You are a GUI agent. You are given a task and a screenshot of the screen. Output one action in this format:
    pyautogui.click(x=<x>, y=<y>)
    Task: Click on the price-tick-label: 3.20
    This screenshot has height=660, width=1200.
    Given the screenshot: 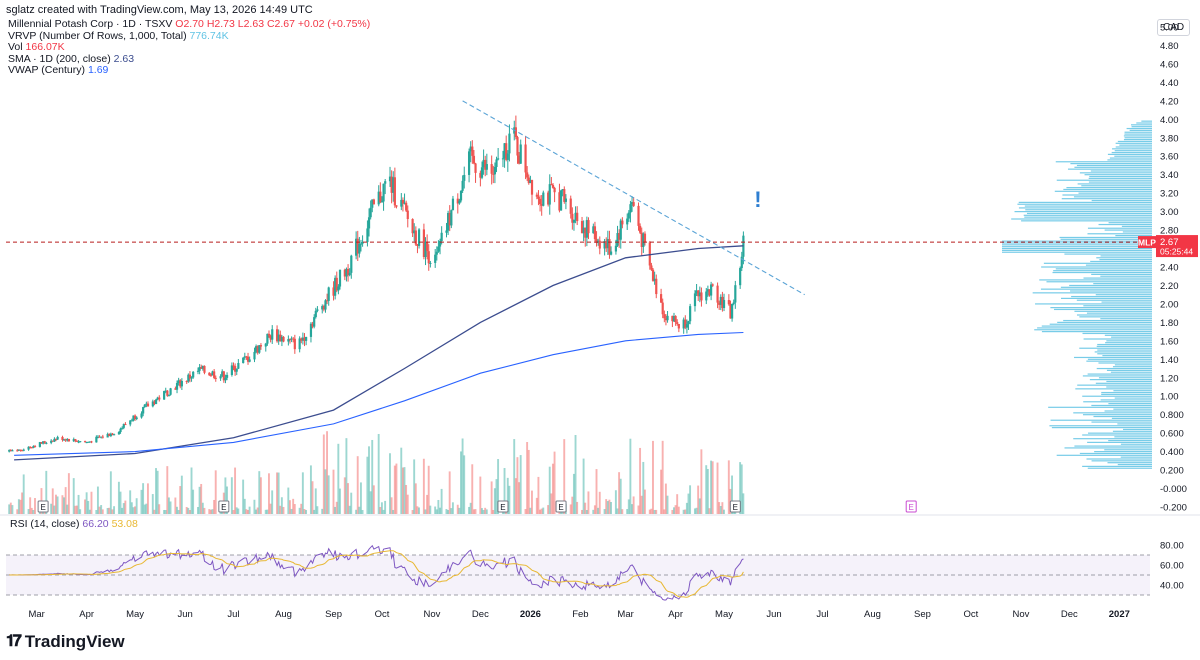 What is the action you would take?
    pyautogui.click(x=1169, y=194)
    